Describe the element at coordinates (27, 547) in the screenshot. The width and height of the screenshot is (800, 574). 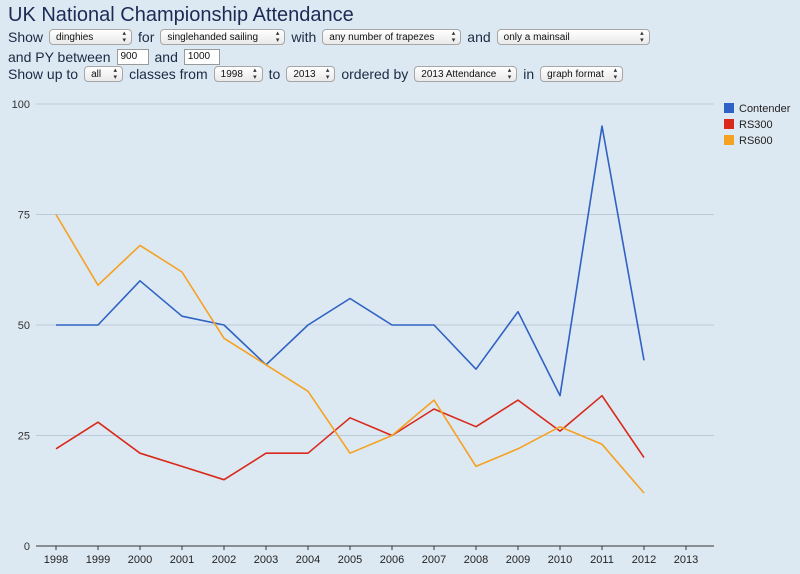
I see `y-tick-label: 0` at that location.